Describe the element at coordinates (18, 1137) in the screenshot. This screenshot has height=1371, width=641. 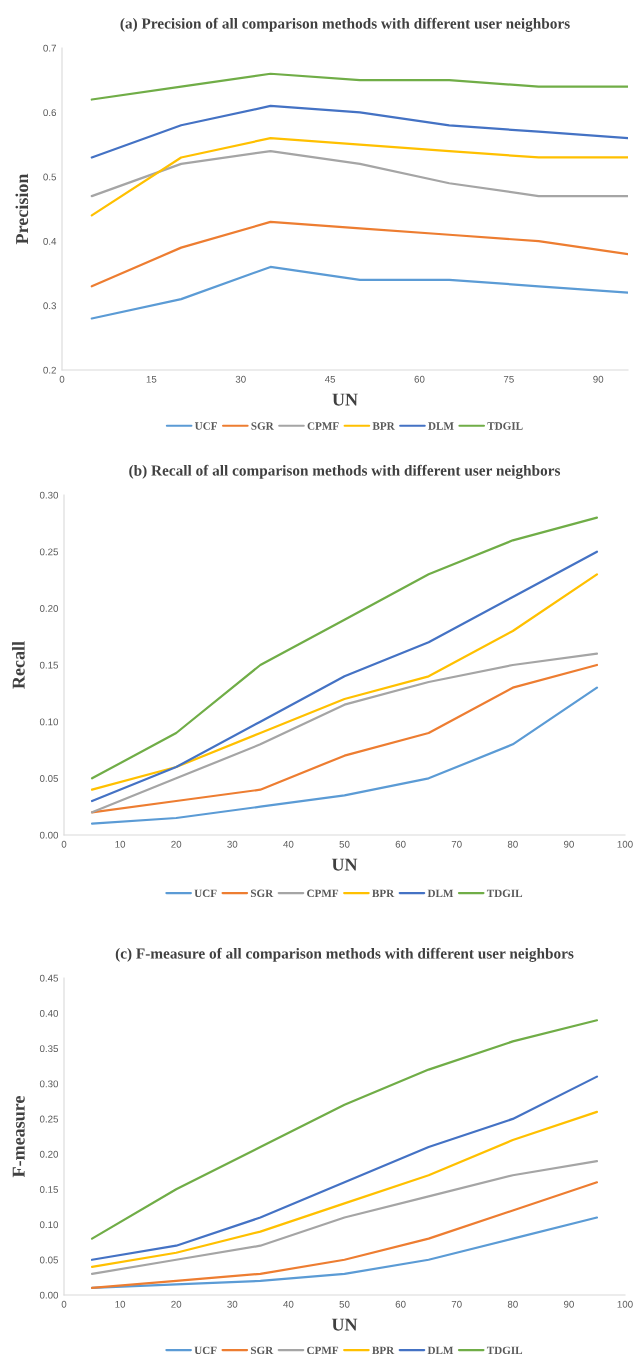
I see `y-axis-title: F-measure` at that location.